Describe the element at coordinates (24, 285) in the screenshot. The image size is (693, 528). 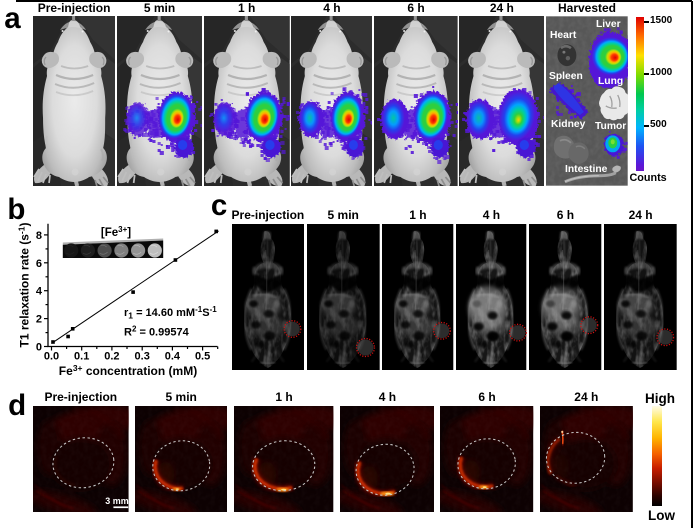
I see `svg-text: T1 relaxation rate (s-1)` at that location.